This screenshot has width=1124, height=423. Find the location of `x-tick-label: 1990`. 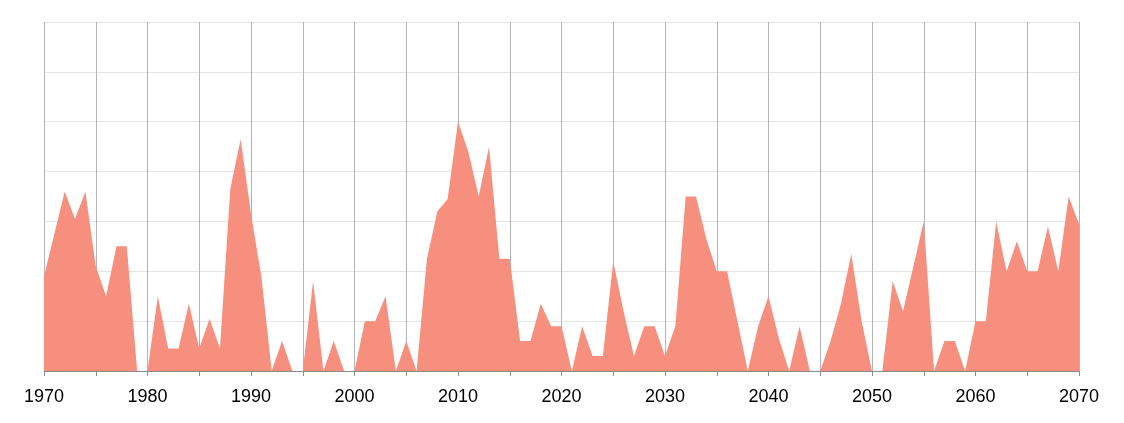

x-tick-label: 1990 is located at coordinates (251, 396).